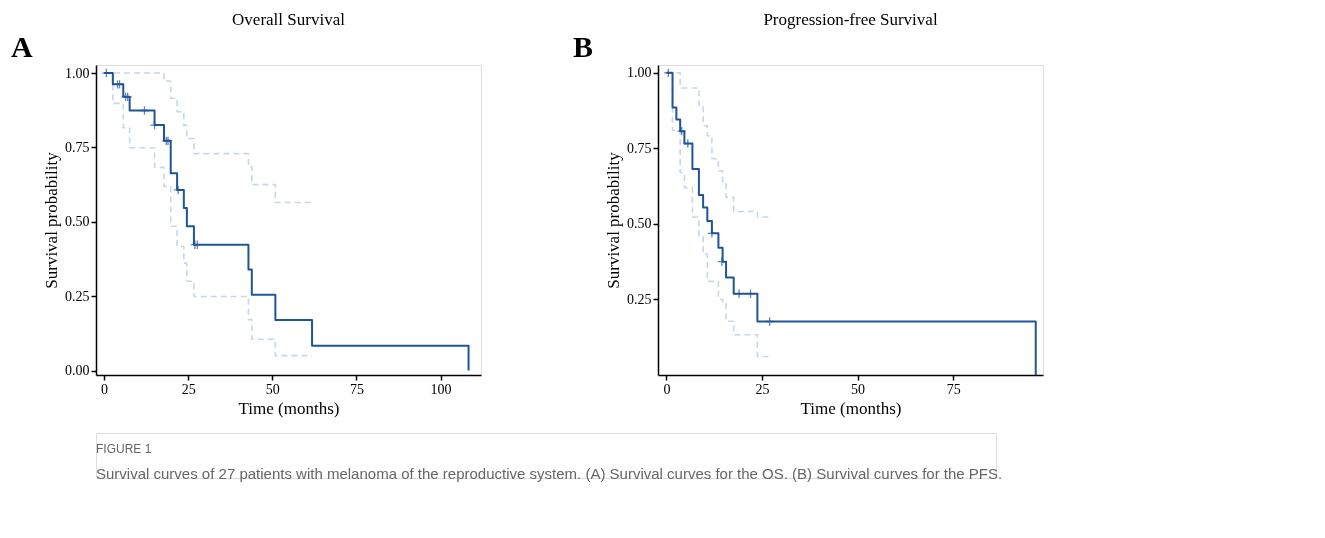 The image size is (1325, 538). What do you see at coordinates (289, 19) in the screenshot?
I see `chart-title: Overall Survival` at bounding box center [289, 19].